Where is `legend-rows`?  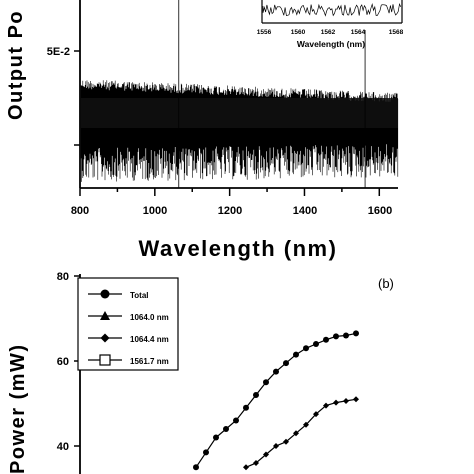 legend-rows is located at coordinates (105, 327).